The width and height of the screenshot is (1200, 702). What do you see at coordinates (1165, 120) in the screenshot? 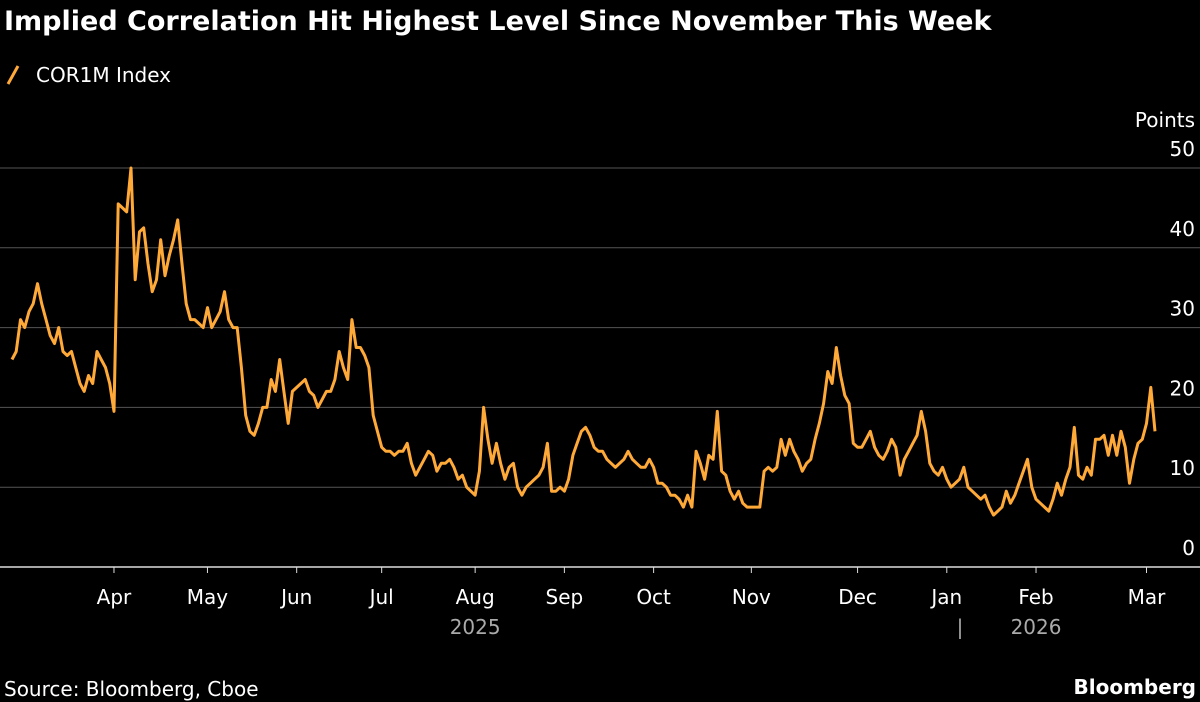
I see `y-axis-label: Points` at bounding box center [1165, 120].